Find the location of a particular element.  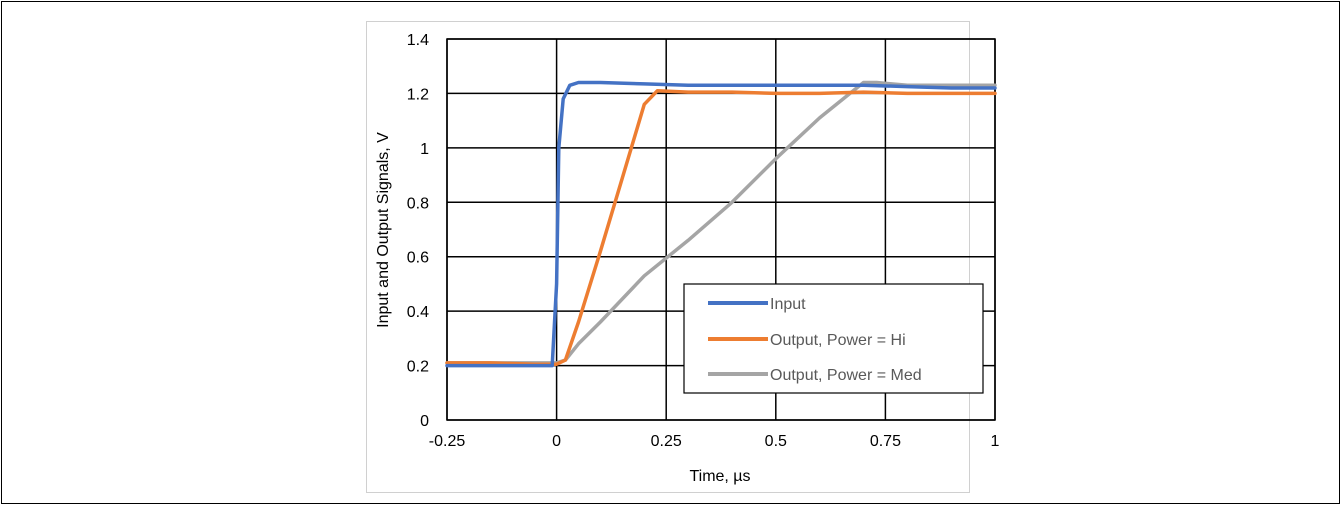

x-tick-label: 0.25 is located at coordinates (666, 441).